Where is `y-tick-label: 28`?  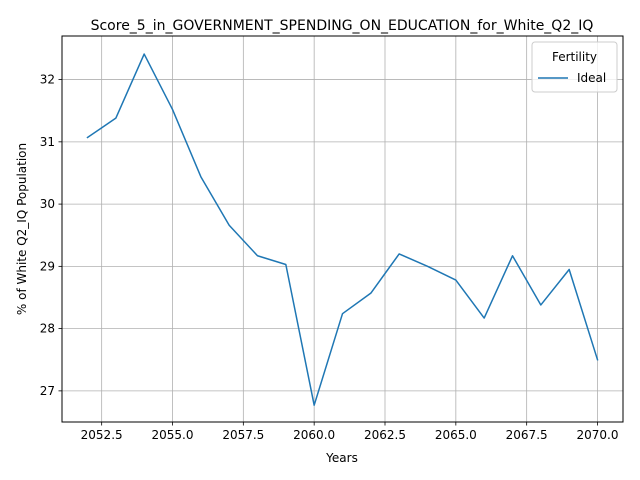 y-tick-label: 28 is located at coordinates (47, 329).